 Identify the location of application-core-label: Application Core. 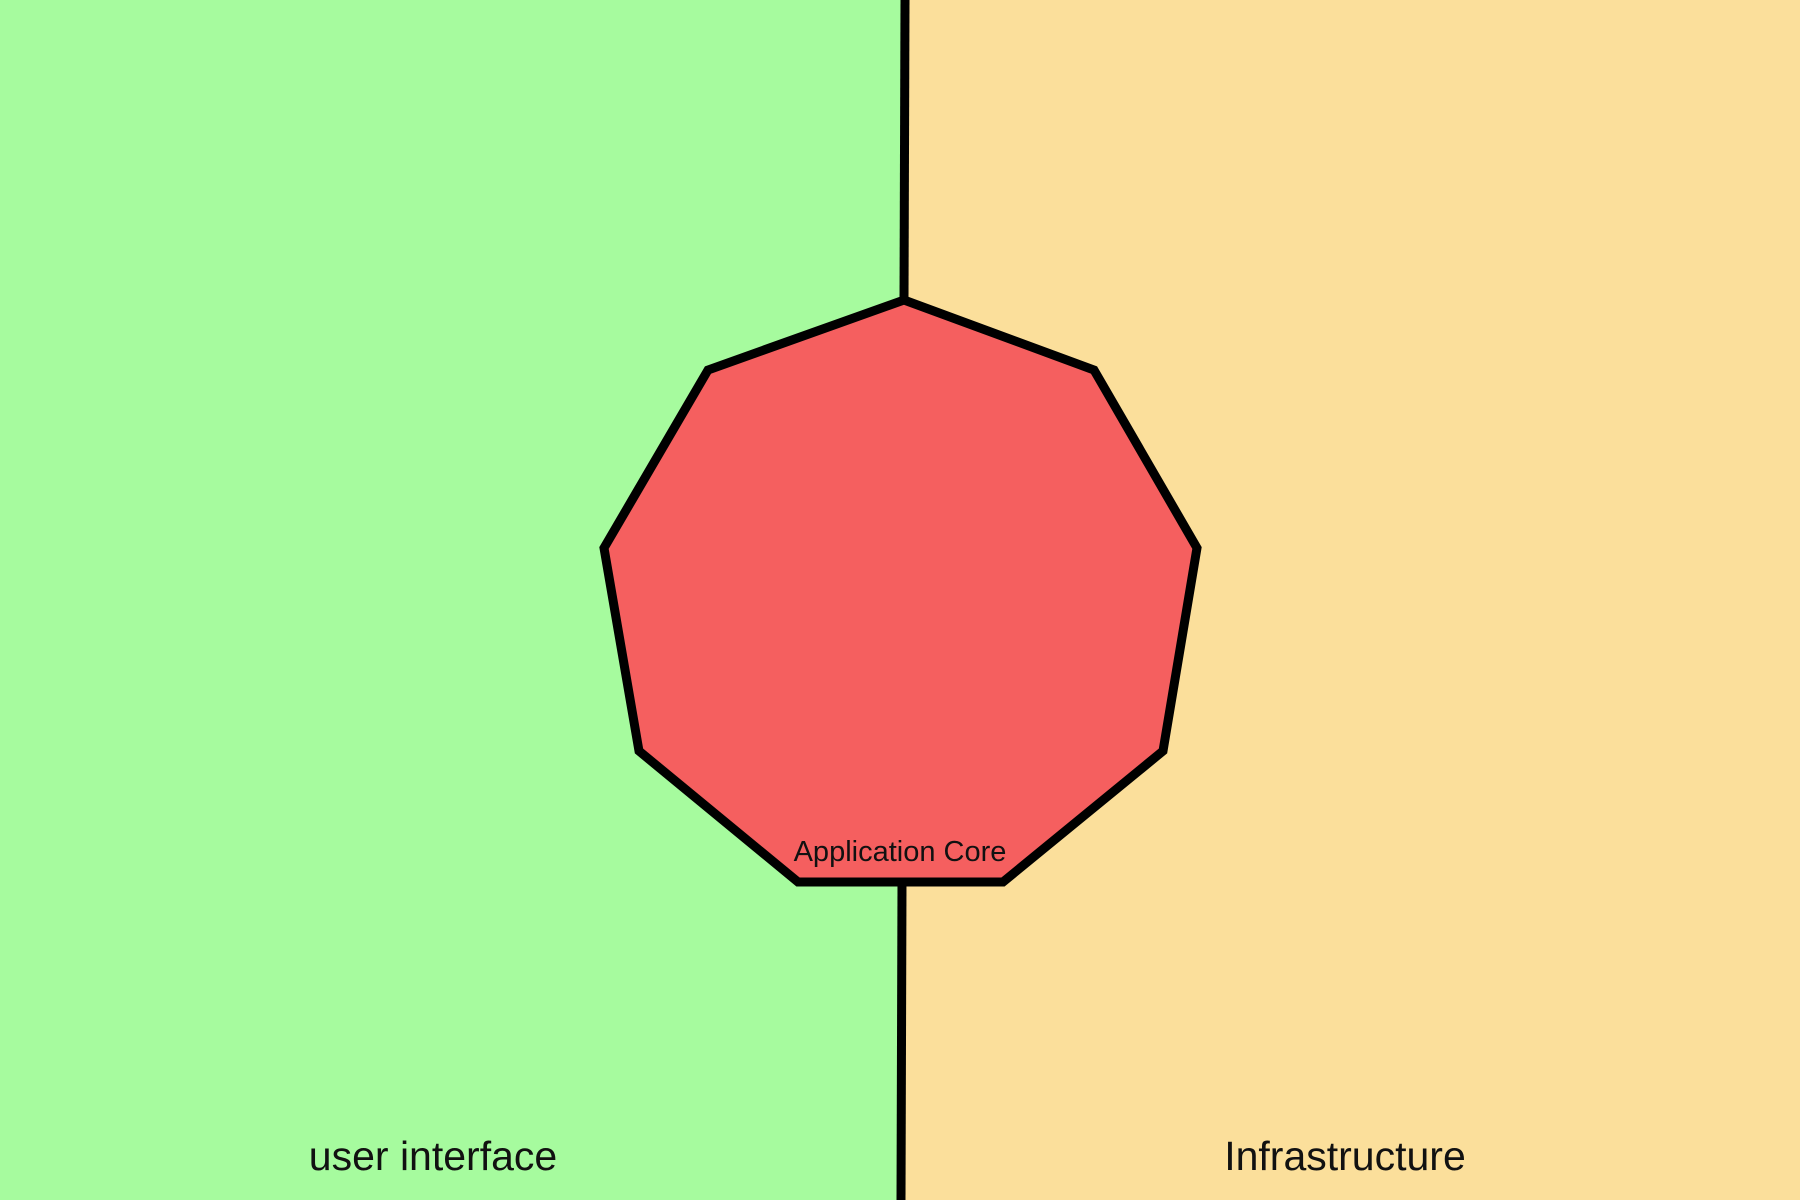
(900, 852).